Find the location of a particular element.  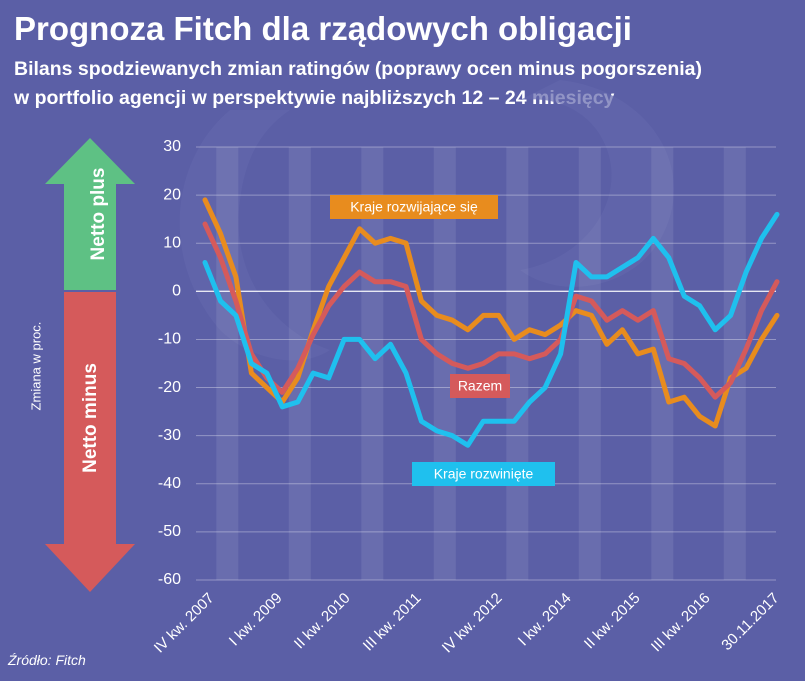

netto-plus-label: Netto plus is located at coordinates (98, 214).